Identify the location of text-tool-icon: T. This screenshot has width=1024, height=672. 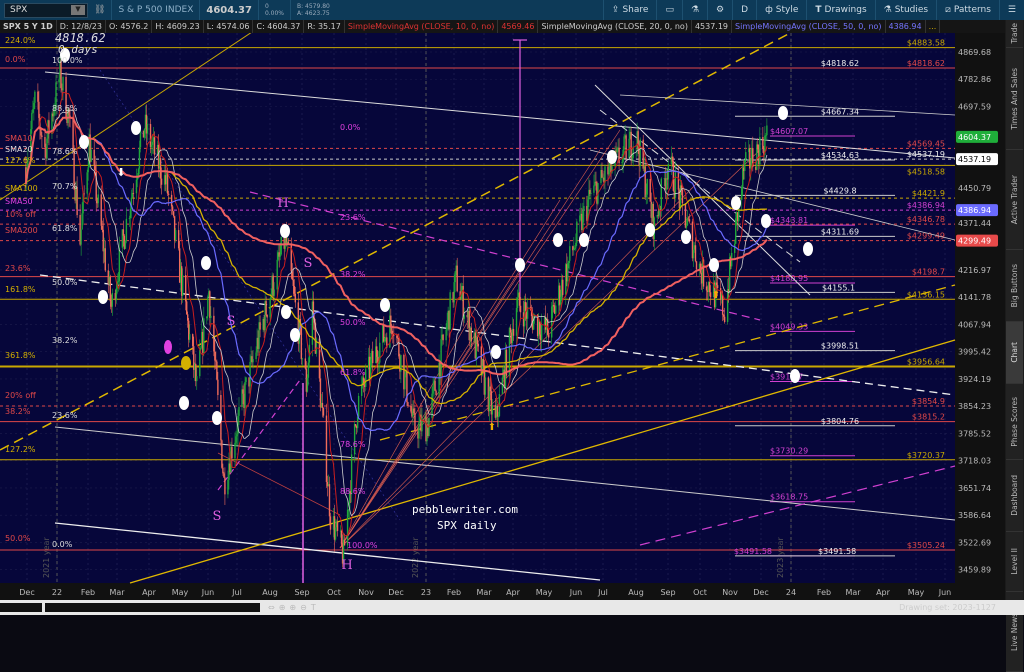
(315, 607).